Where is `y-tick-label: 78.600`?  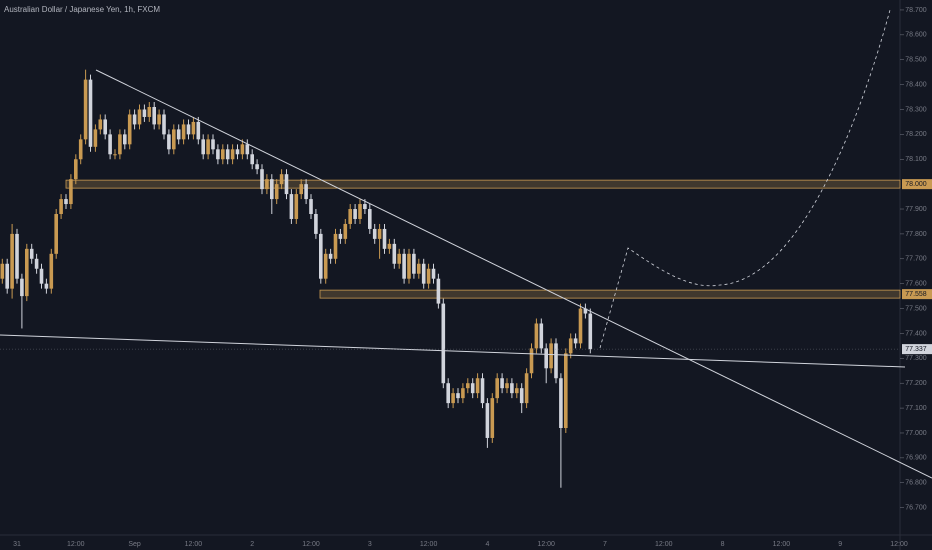 y-tick-label: 78.600 is located at coordinates (916, 35).